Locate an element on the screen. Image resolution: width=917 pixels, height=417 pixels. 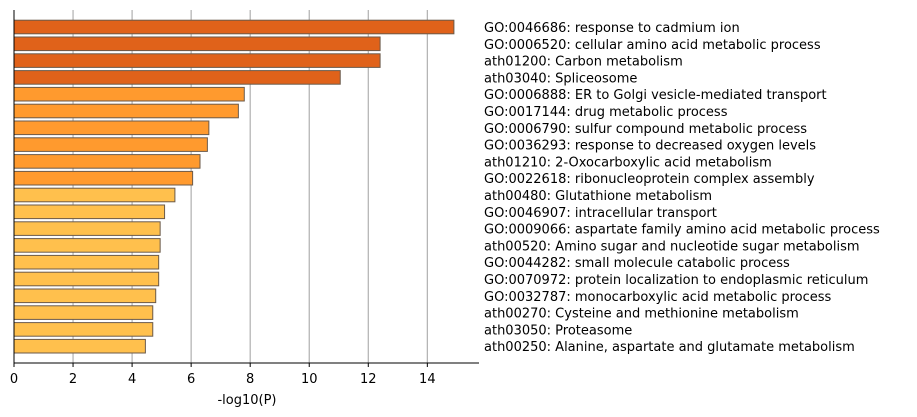
x-tick-label: 0 is located at coordinates (14, 379).